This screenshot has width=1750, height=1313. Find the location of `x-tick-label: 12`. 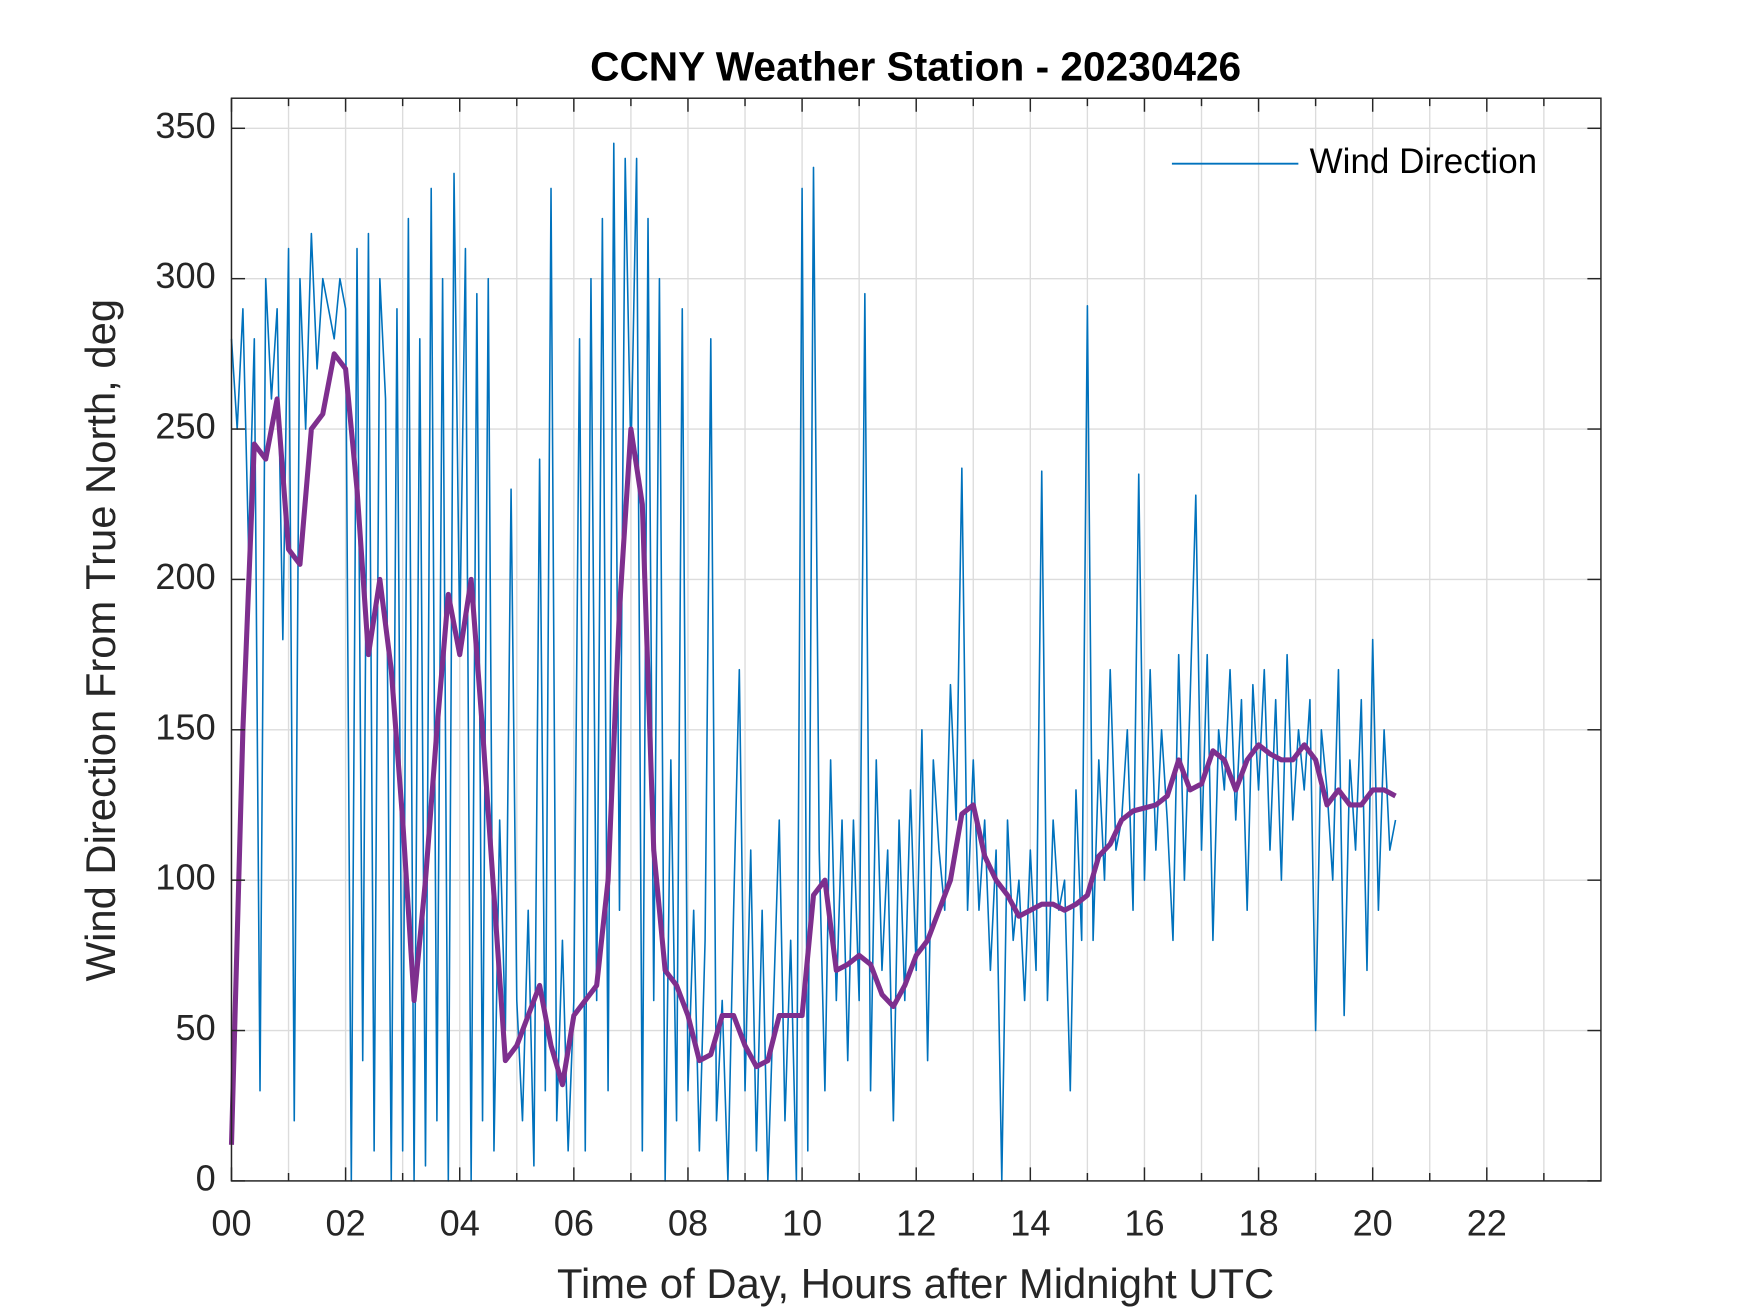

x-tick-label: 12 is located at coordinates (916, 1223).